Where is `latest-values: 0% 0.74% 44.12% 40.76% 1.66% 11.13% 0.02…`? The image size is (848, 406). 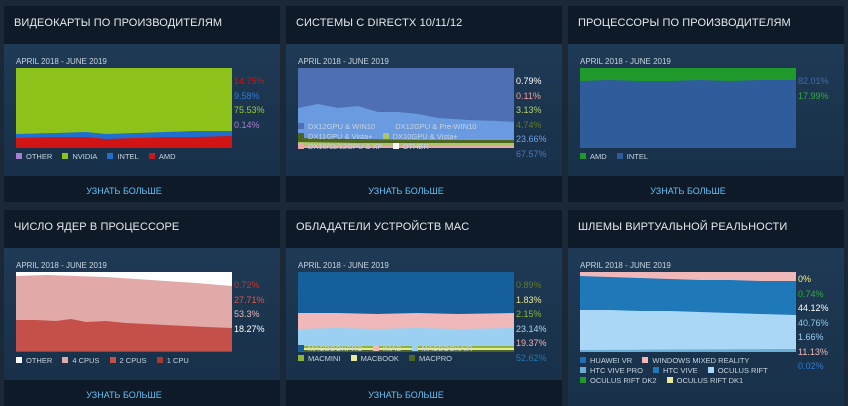
latest-values: 0% 0.74% 44.12% 40.76% 1.66% 11.13% 0.02… is located at coordinates (820, 323).